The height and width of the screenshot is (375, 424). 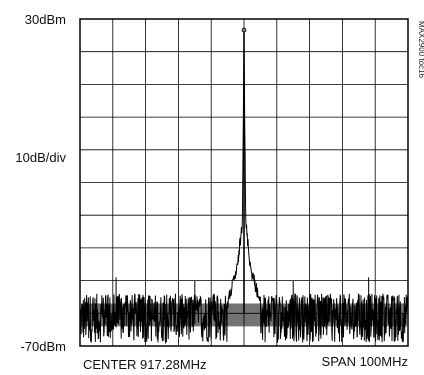 What do you see at coordinates (244, 30) in the screenshot?
I see `peak-marker` at bounding box center [244, 30].